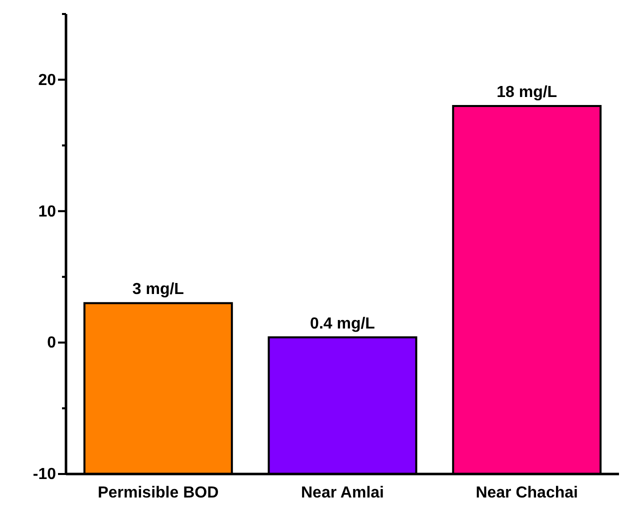 The height and width of the screenshot is (510, 621). I want to click on y-tick-label: 10, so click(47, 211).